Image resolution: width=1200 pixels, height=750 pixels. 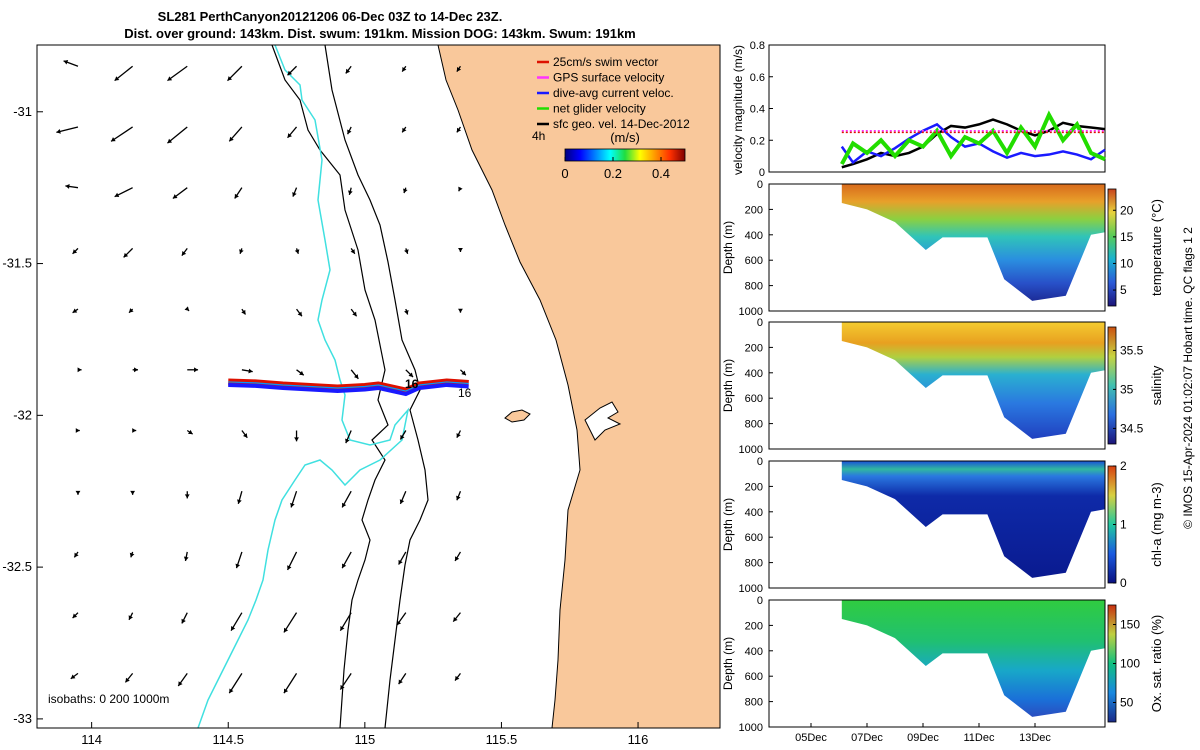 I want to click on velocity-axes, so click(x=937, y=108).